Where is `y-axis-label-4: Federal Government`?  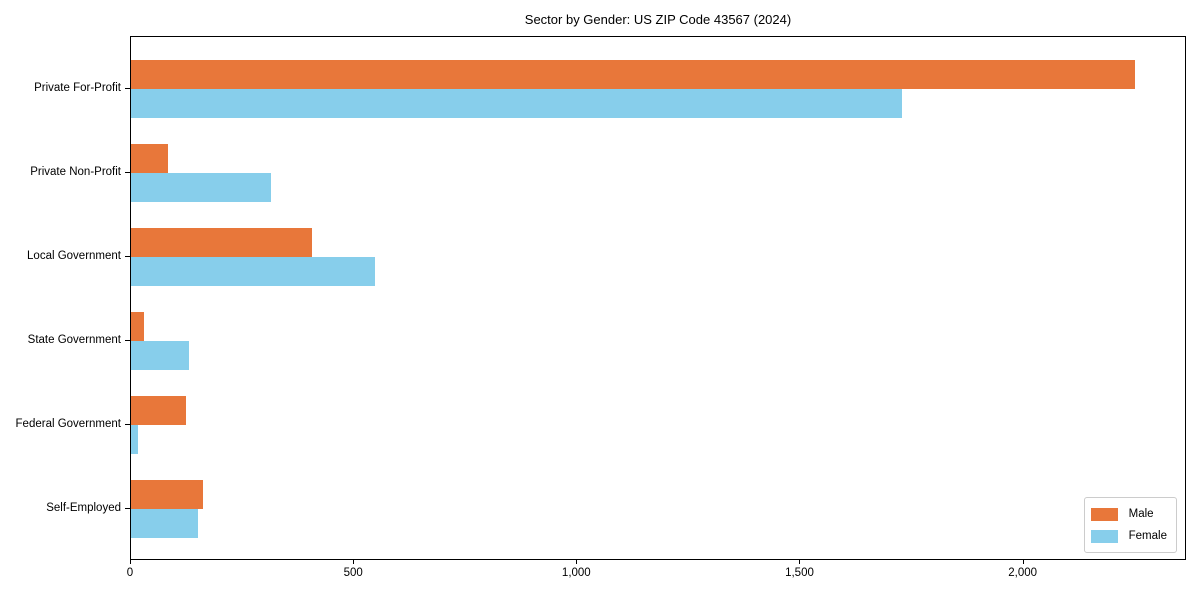 y-axis-label-4: Federal Government is located at coordinates (68, 424).